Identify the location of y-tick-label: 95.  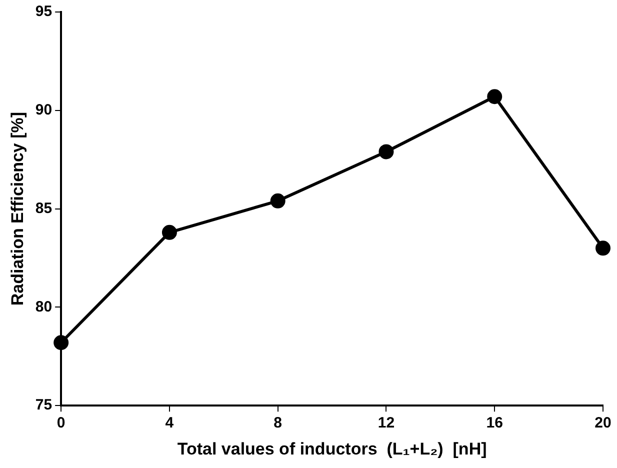
(43, 11).